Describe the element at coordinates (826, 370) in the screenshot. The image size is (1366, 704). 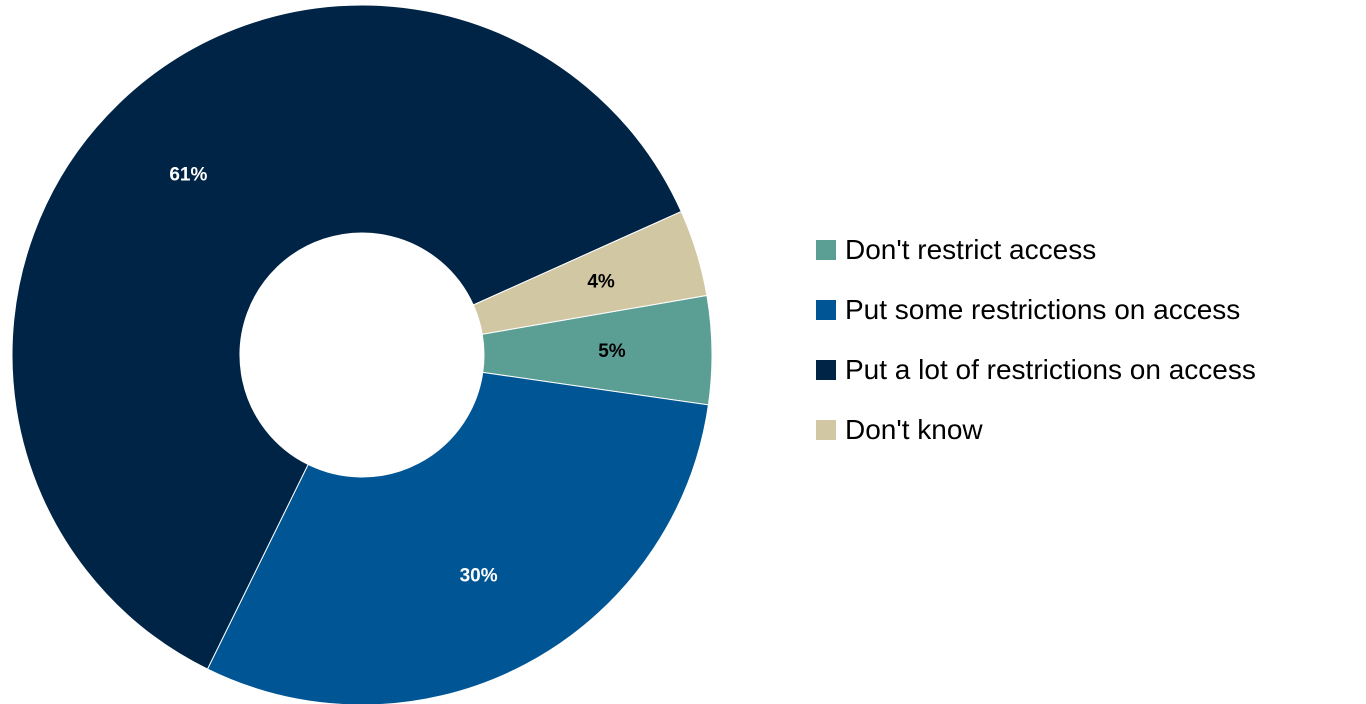
I see `legend-swatch-put-a-lot-of-restrictions-on-access` at that location.